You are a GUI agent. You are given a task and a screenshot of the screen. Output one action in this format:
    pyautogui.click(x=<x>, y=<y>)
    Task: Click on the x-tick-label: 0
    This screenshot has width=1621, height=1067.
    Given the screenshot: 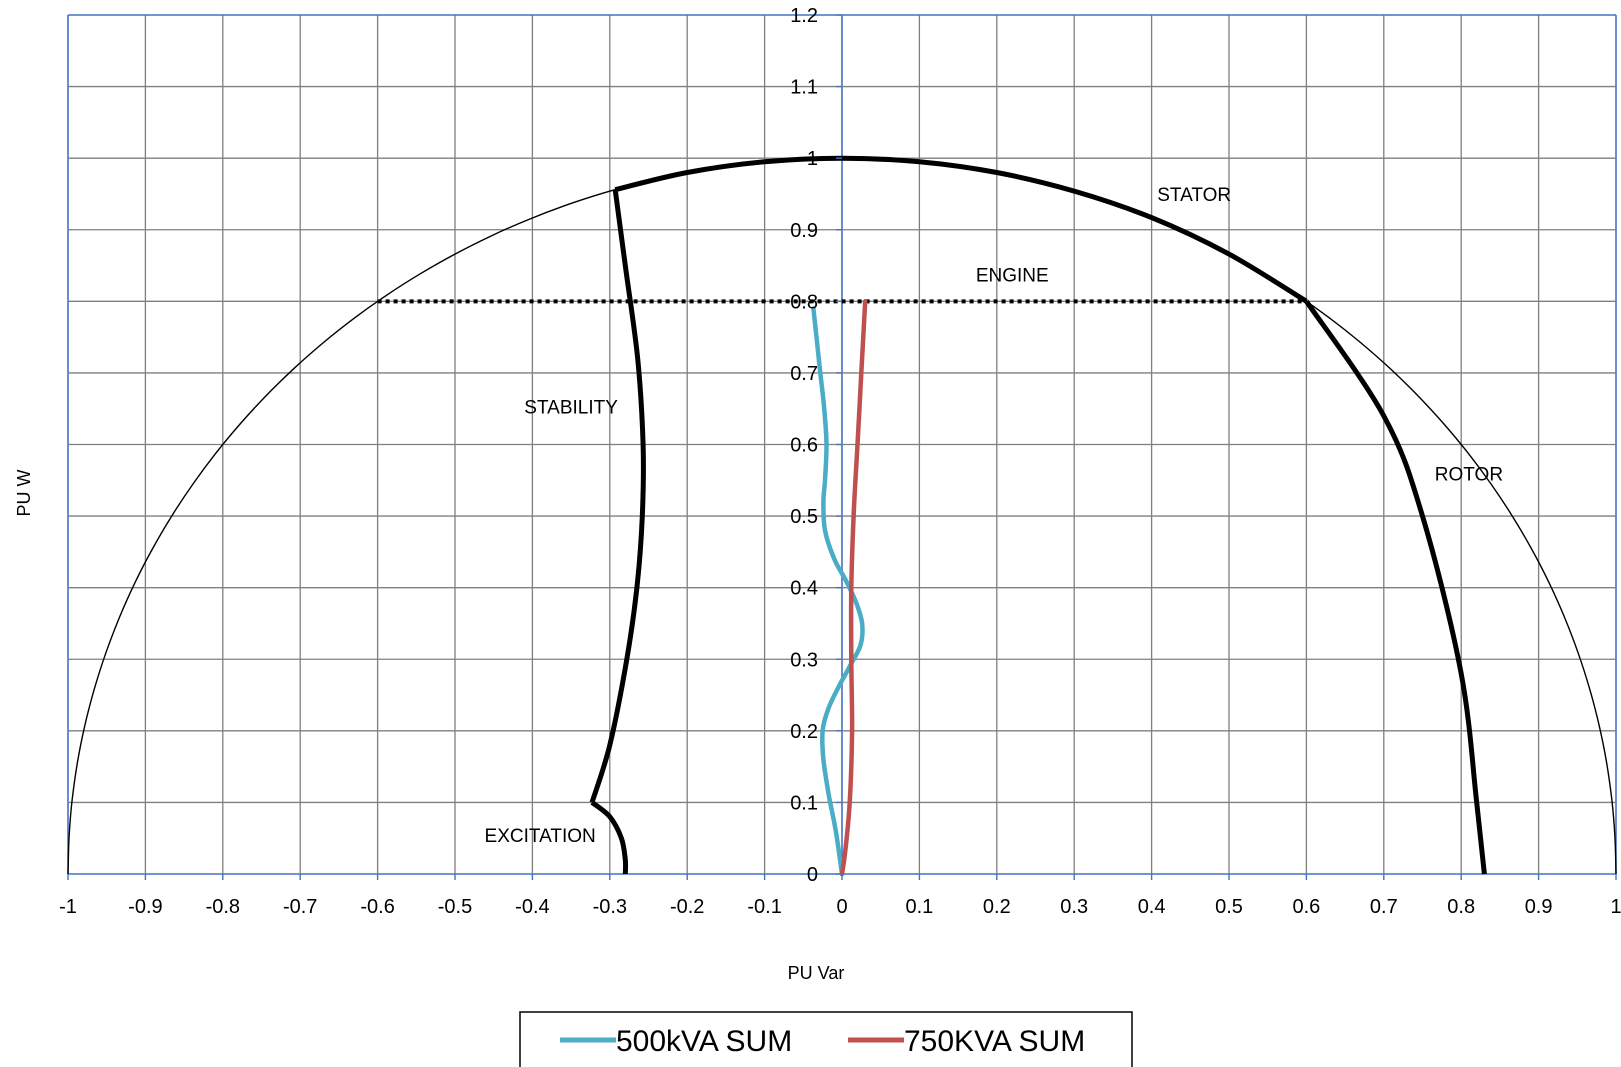 What is the action you would take?
    pyautogui.click(x=841, y=907)
    